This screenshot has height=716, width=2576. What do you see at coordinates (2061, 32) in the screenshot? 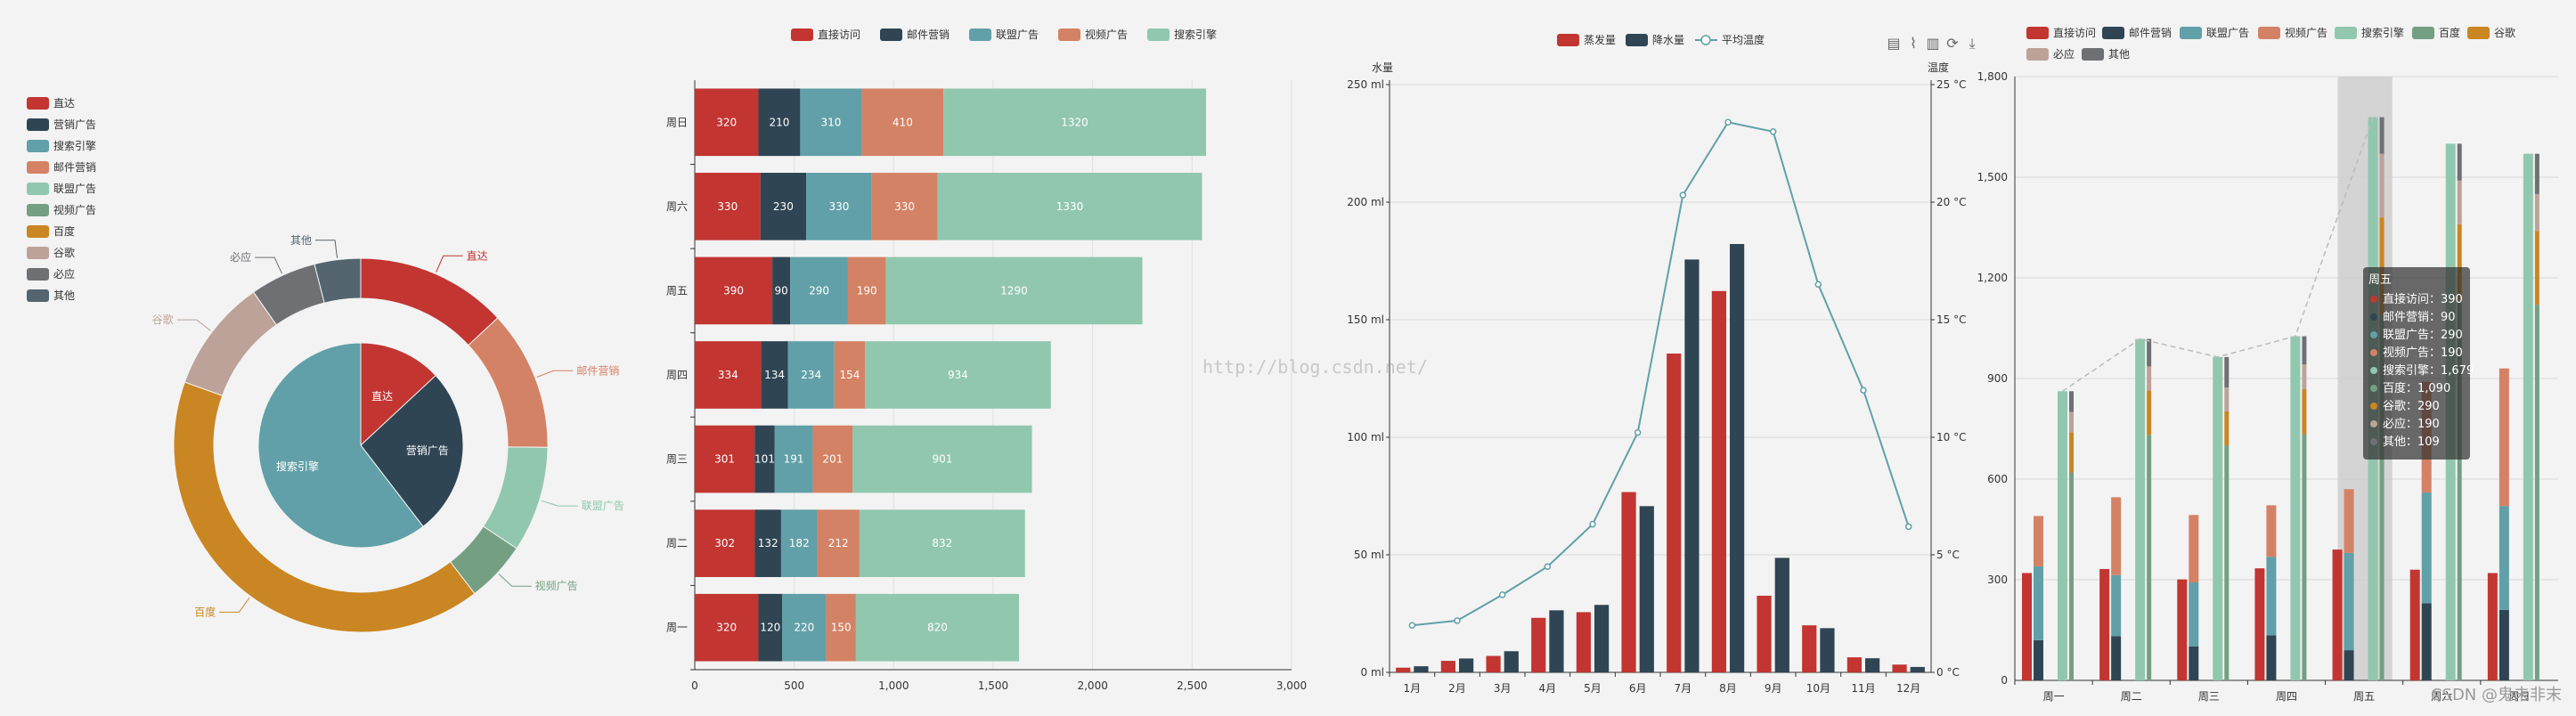
I see `stack-legend-item: 直接访问` at bounding box center [2061, 32].